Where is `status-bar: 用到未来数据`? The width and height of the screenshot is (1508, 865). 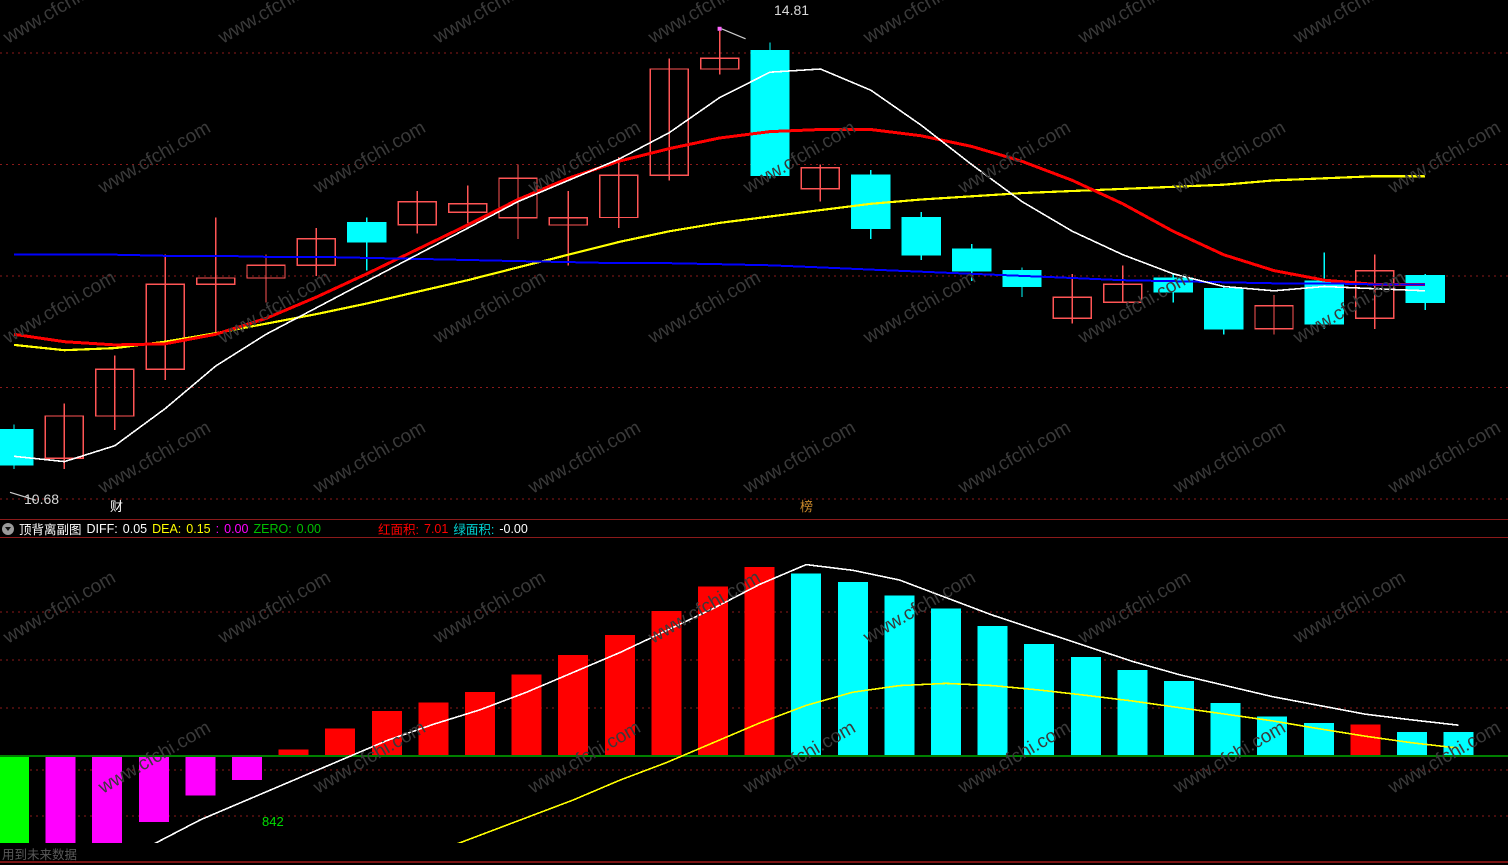
status-bar: 用到未来数据 is located at coordinates (754, 855).